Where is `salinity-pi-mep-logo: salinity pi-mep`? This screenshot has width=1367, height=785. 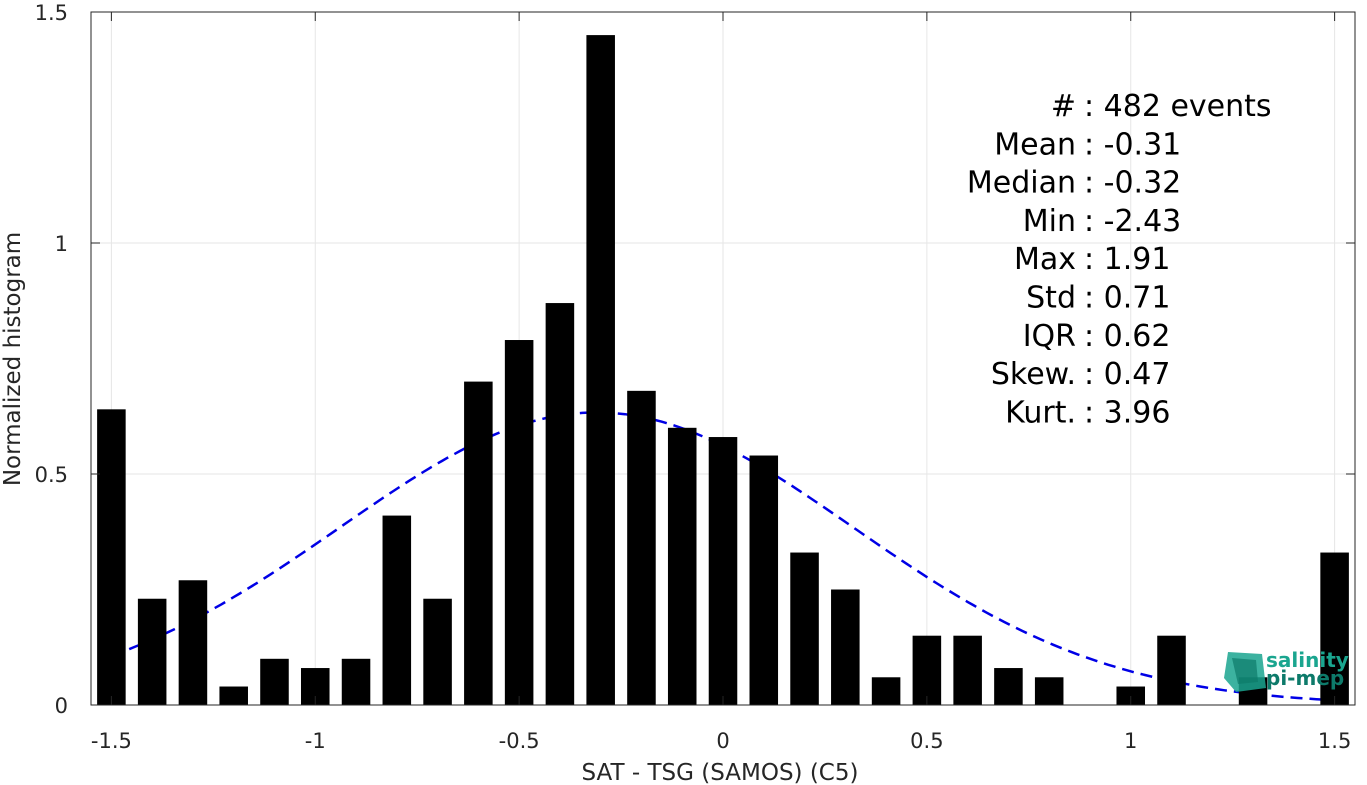
salinity-pi-mep-logo: salinity pi-mep is located at coordinates (1286, 670).